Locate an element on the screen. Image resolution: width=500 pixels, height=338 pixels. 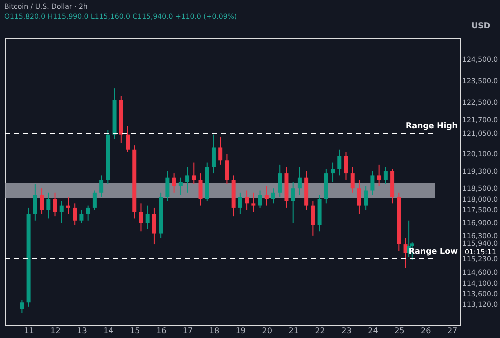
x-tick-label: 25 is located at coordinates (399, 331).